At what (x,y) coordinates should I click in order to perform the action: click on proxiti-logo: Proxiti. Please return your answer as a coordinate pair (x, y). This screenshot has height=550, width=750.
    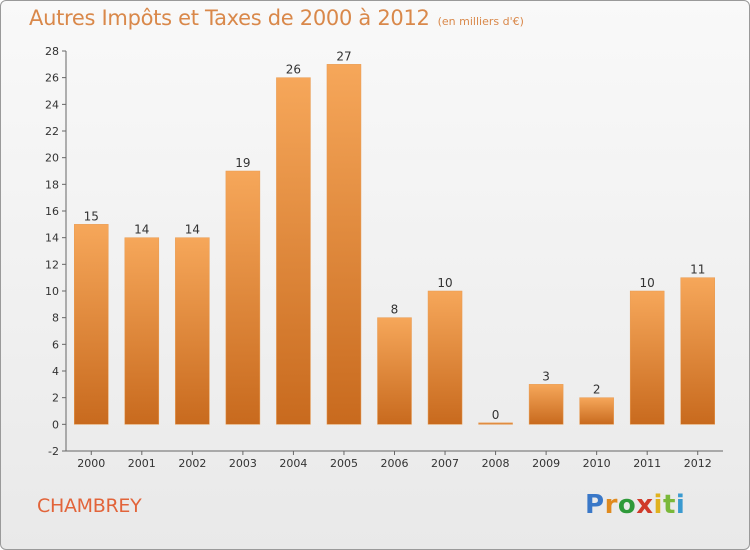
    Looking at the image, I should click on (635, 505).